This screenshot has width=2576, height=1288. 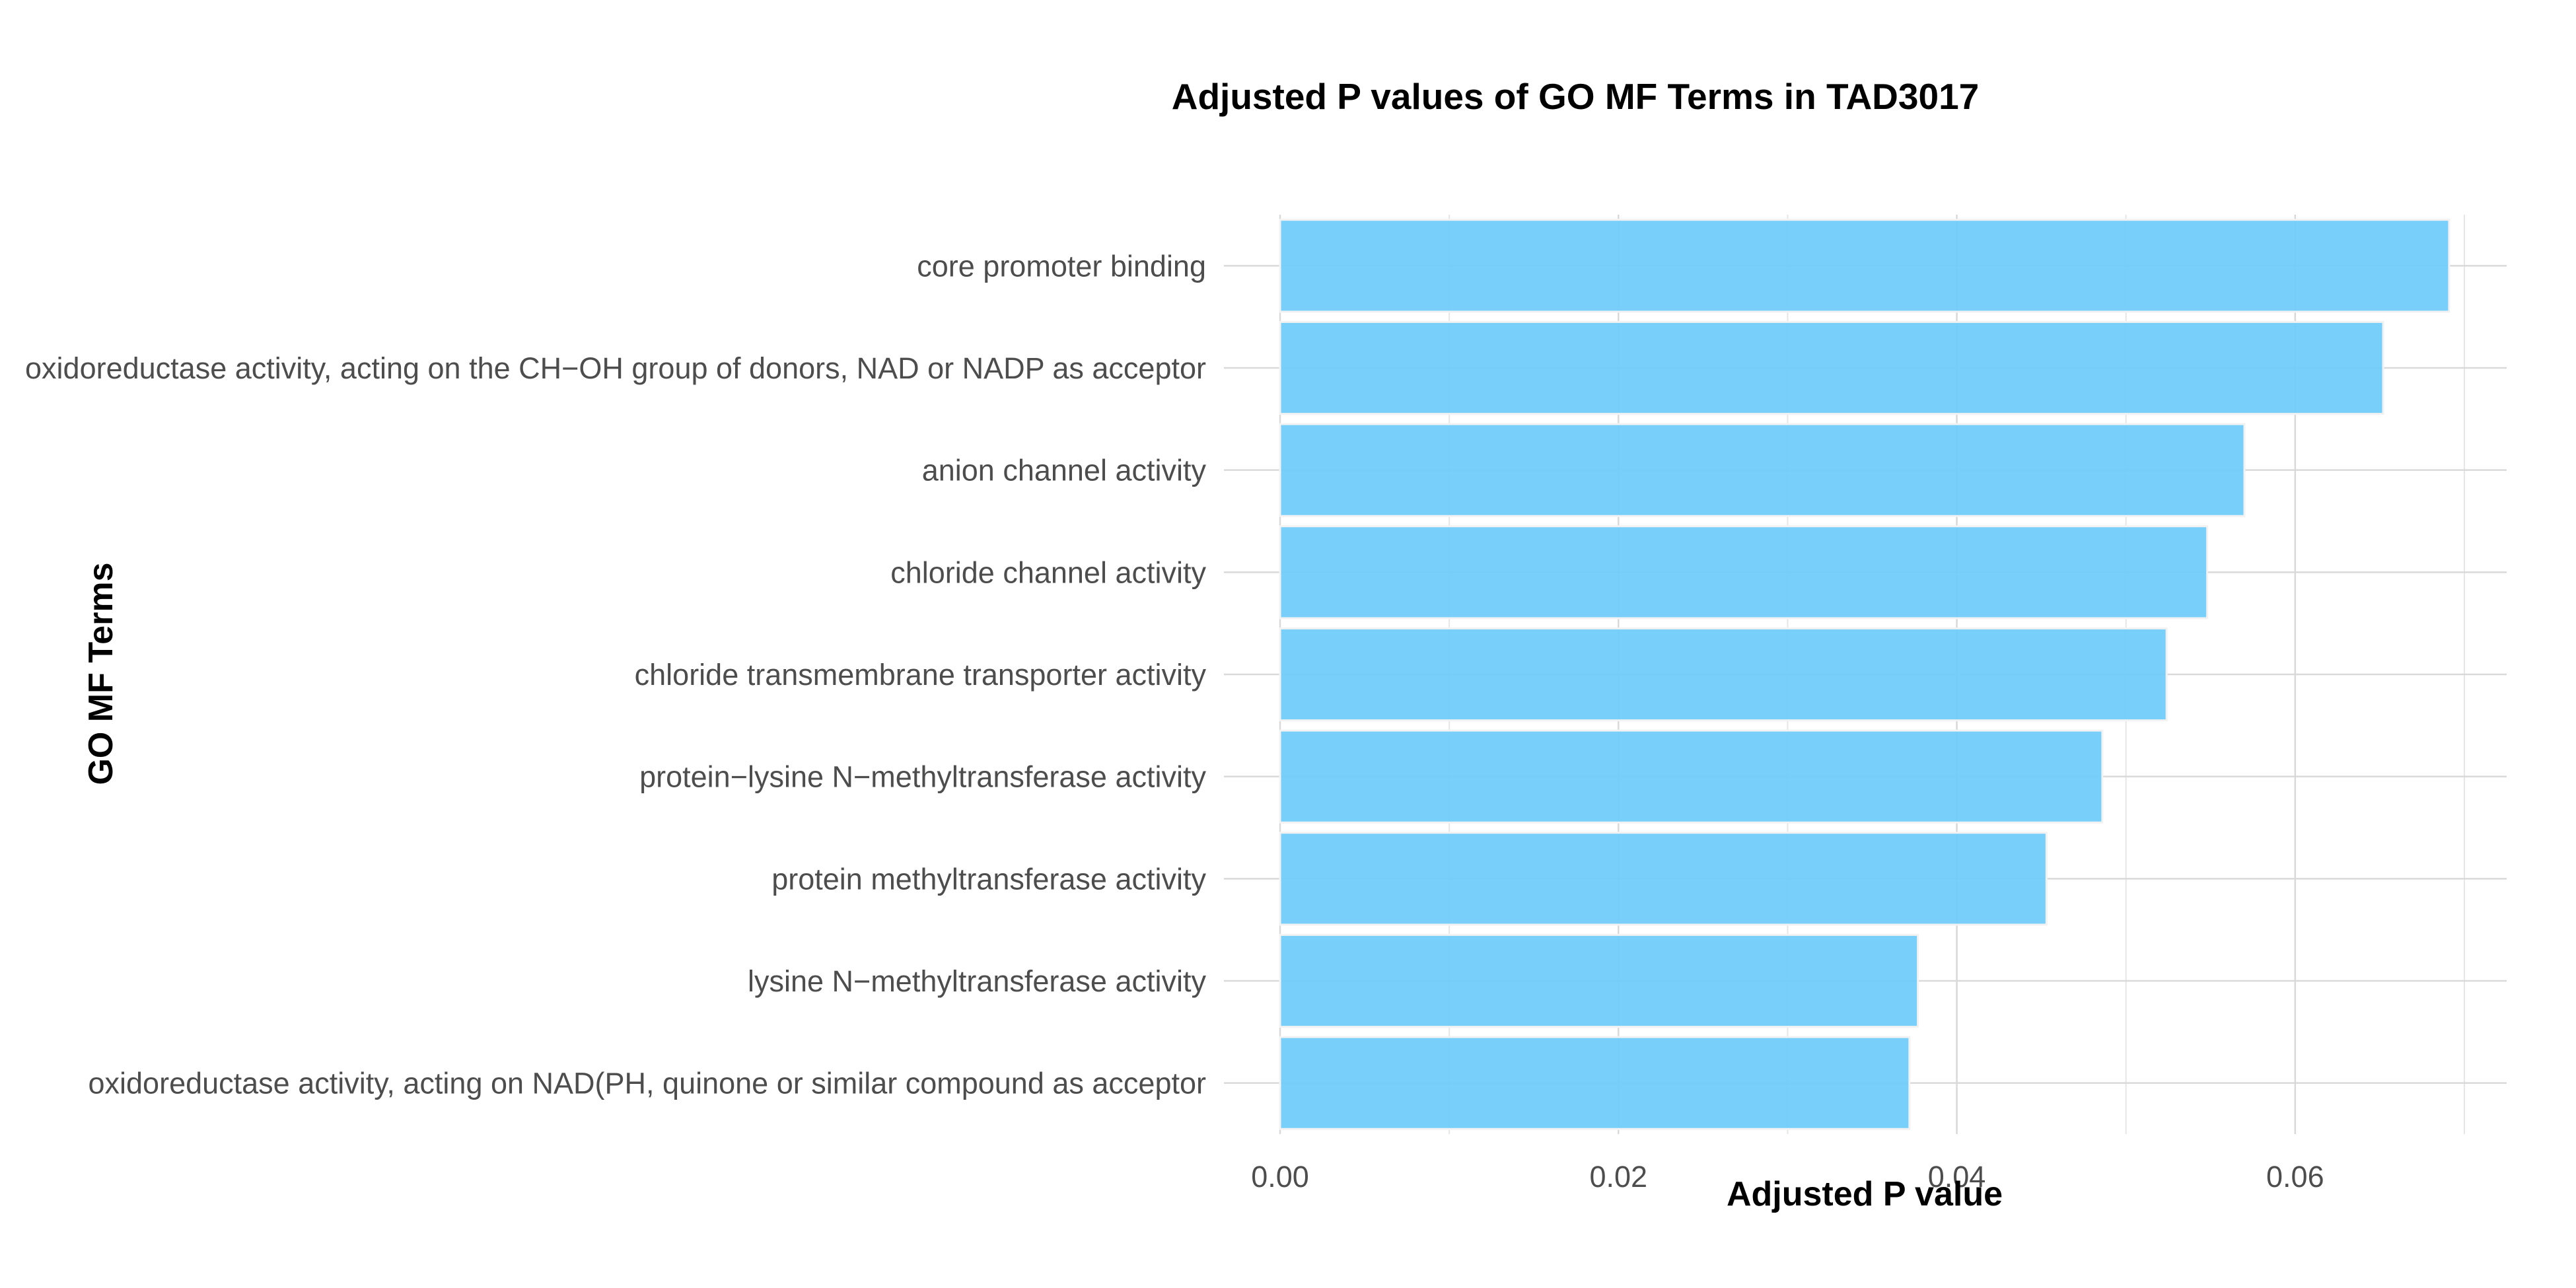 I want to click on y-tick-label: lysine N−methyltransferase activity, so click(x=977, y=981).